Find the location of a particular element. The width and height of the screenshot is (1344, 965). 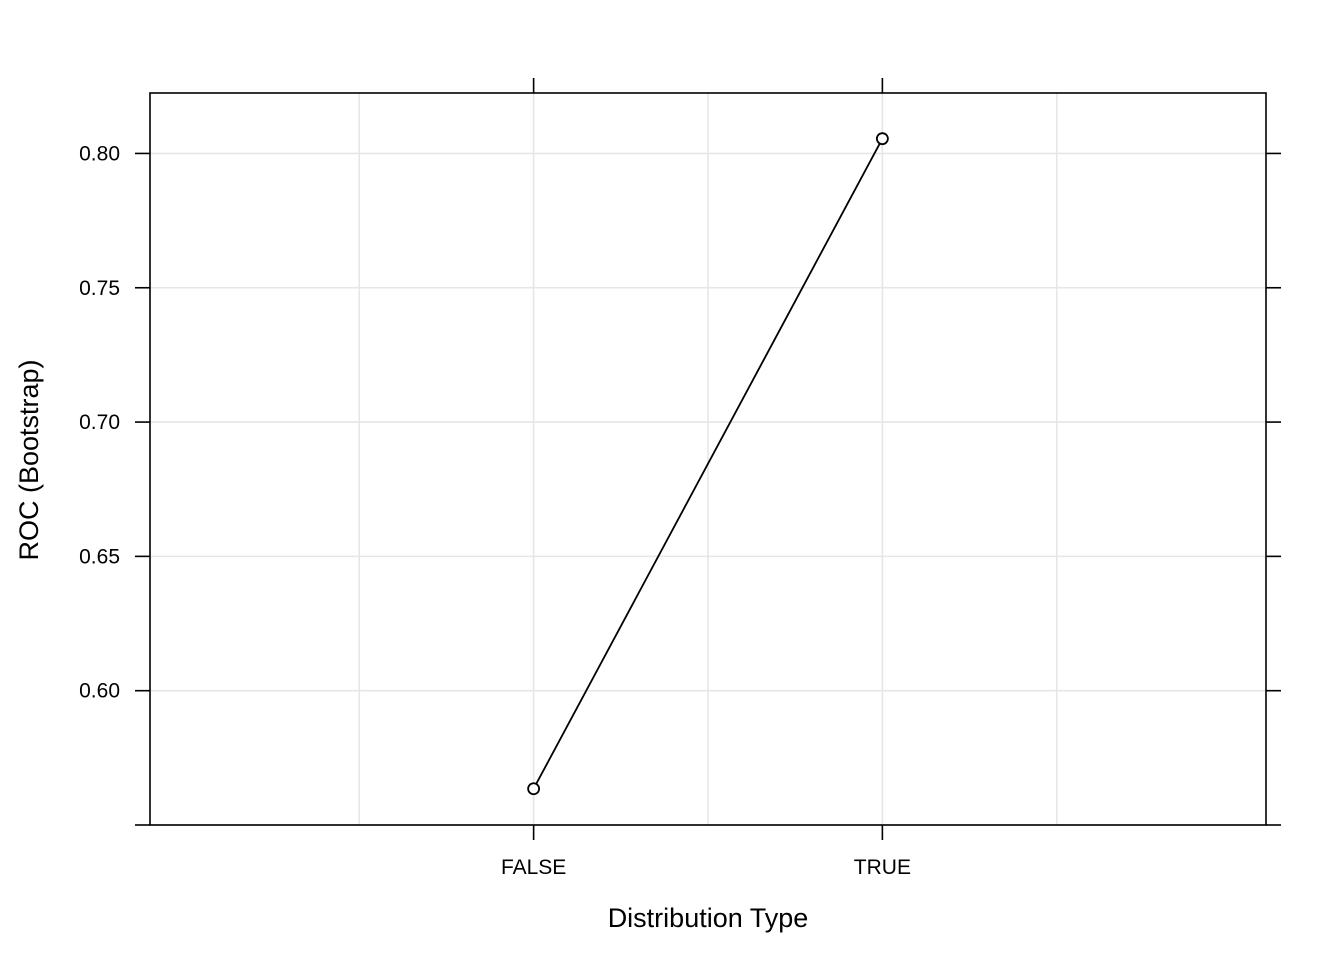

x-axis-title: Distribution Type is located at coordinates (708, 918).